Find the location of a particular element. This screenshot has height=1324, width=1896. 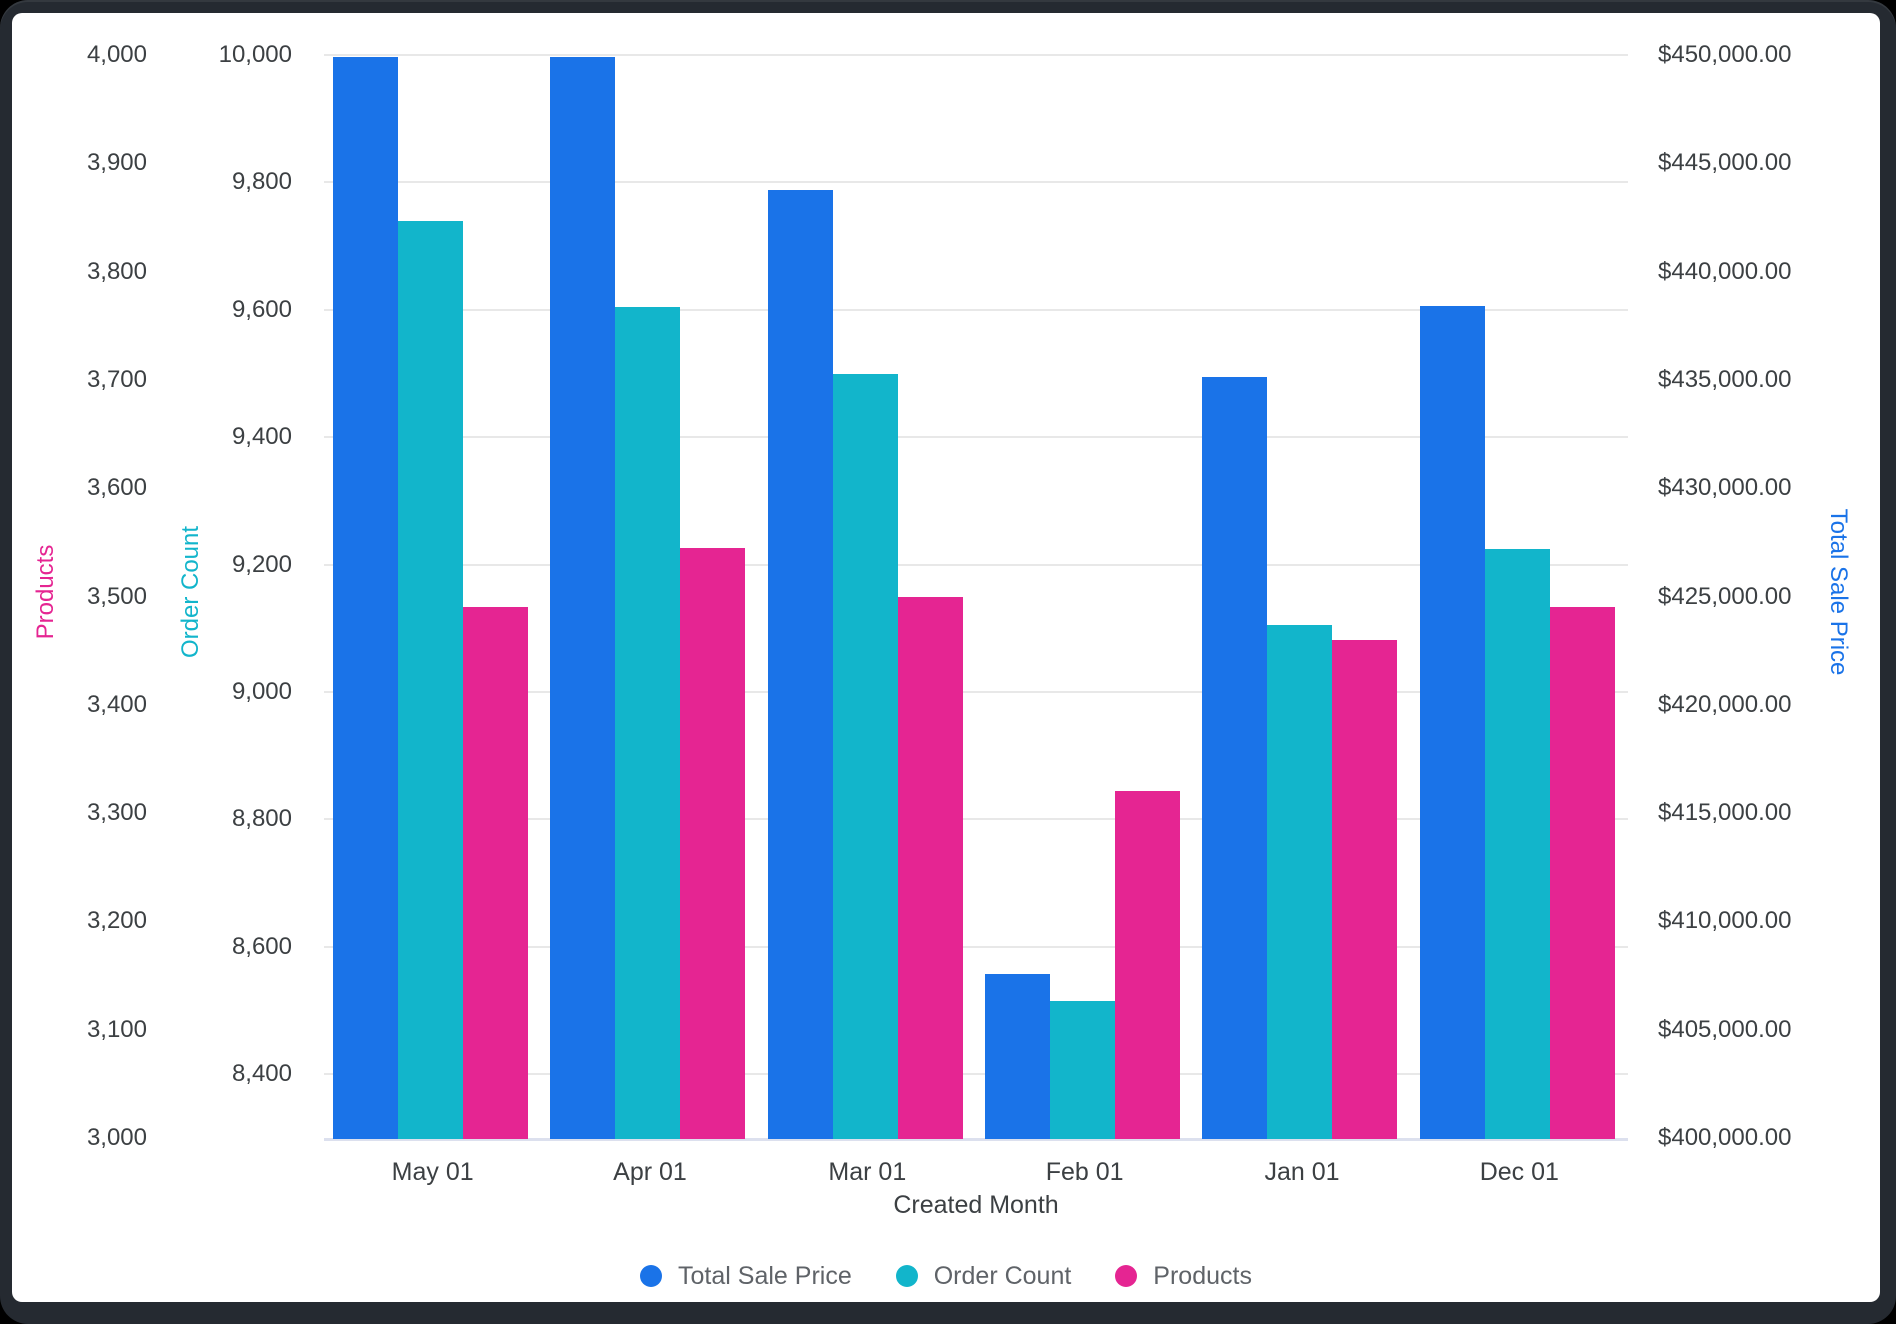

y-tick-price-430000: $430,000.00 is located at coordinates (1725, 488).